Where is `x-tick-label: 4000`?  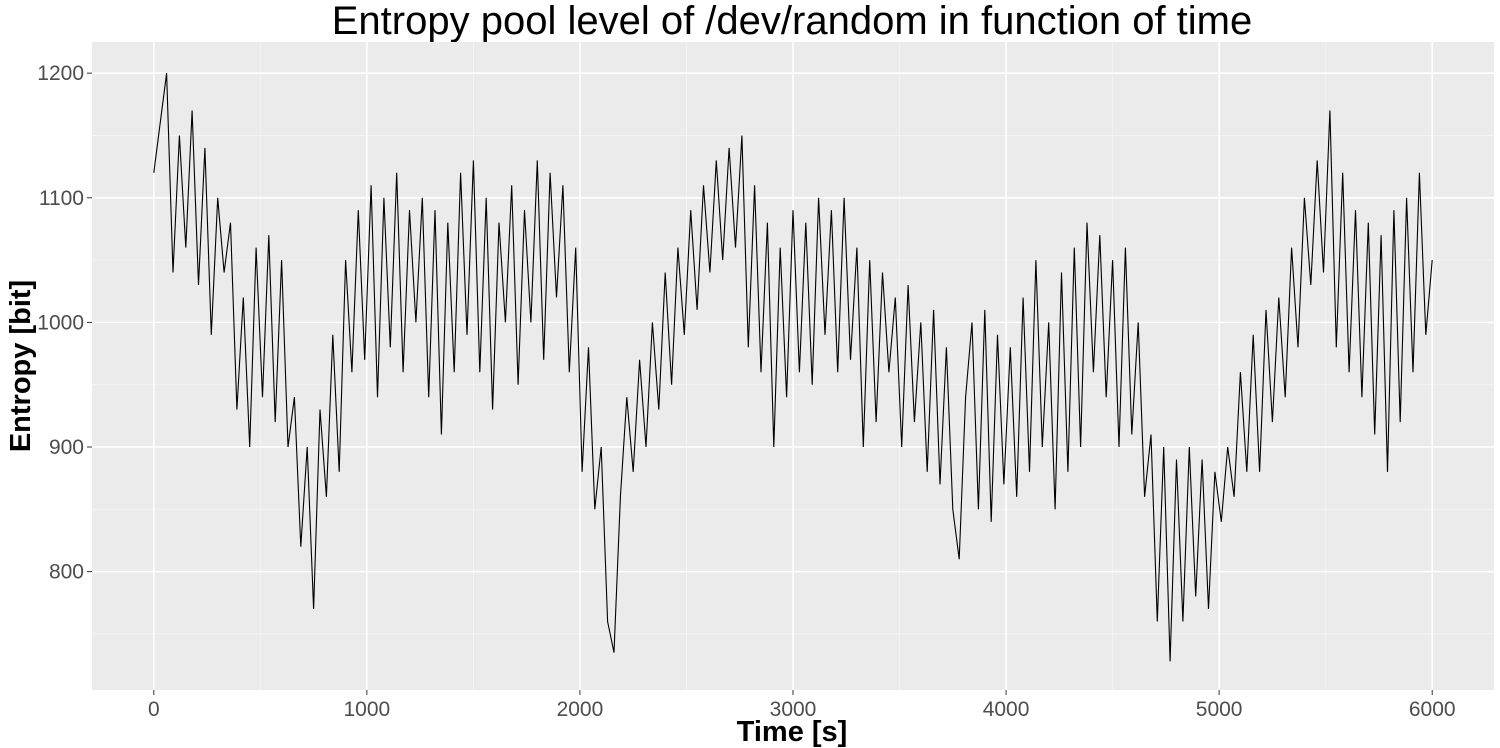
x-tick-label: 4000 is located at coordinates (1006, 709).